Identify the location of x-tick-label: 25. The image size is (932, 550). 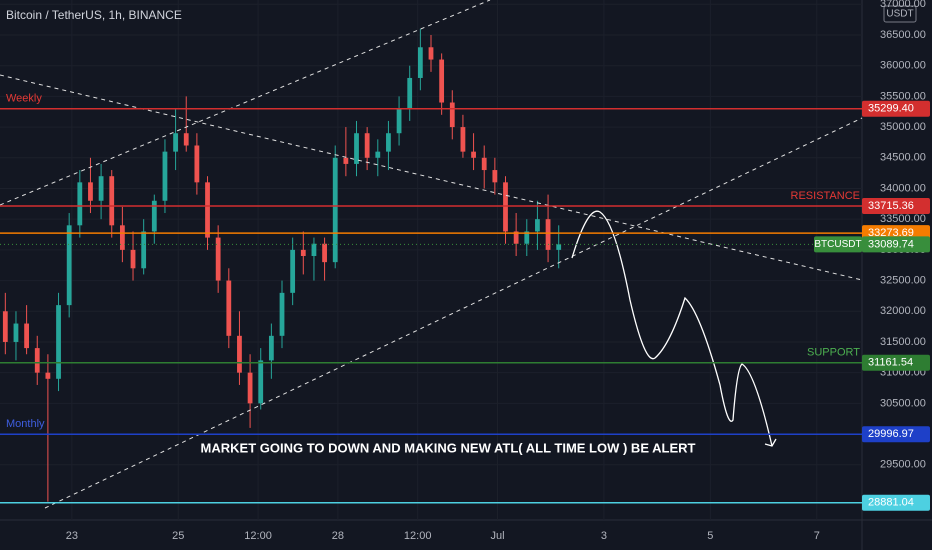
(178, 536).